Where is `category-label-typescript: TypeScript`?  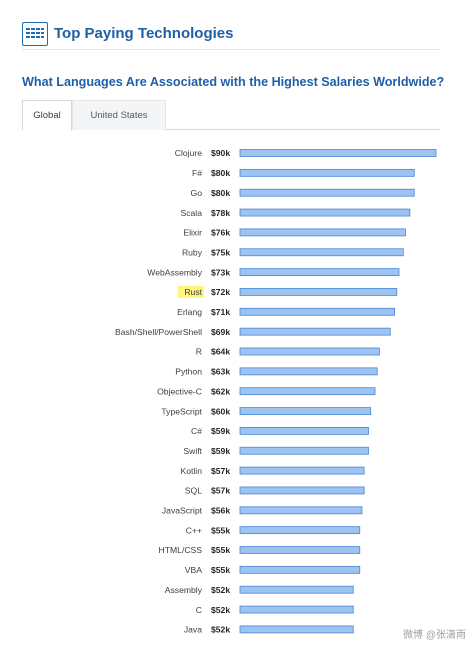
category-label-typescript: TypeScript is located at coordinates (181, 411).